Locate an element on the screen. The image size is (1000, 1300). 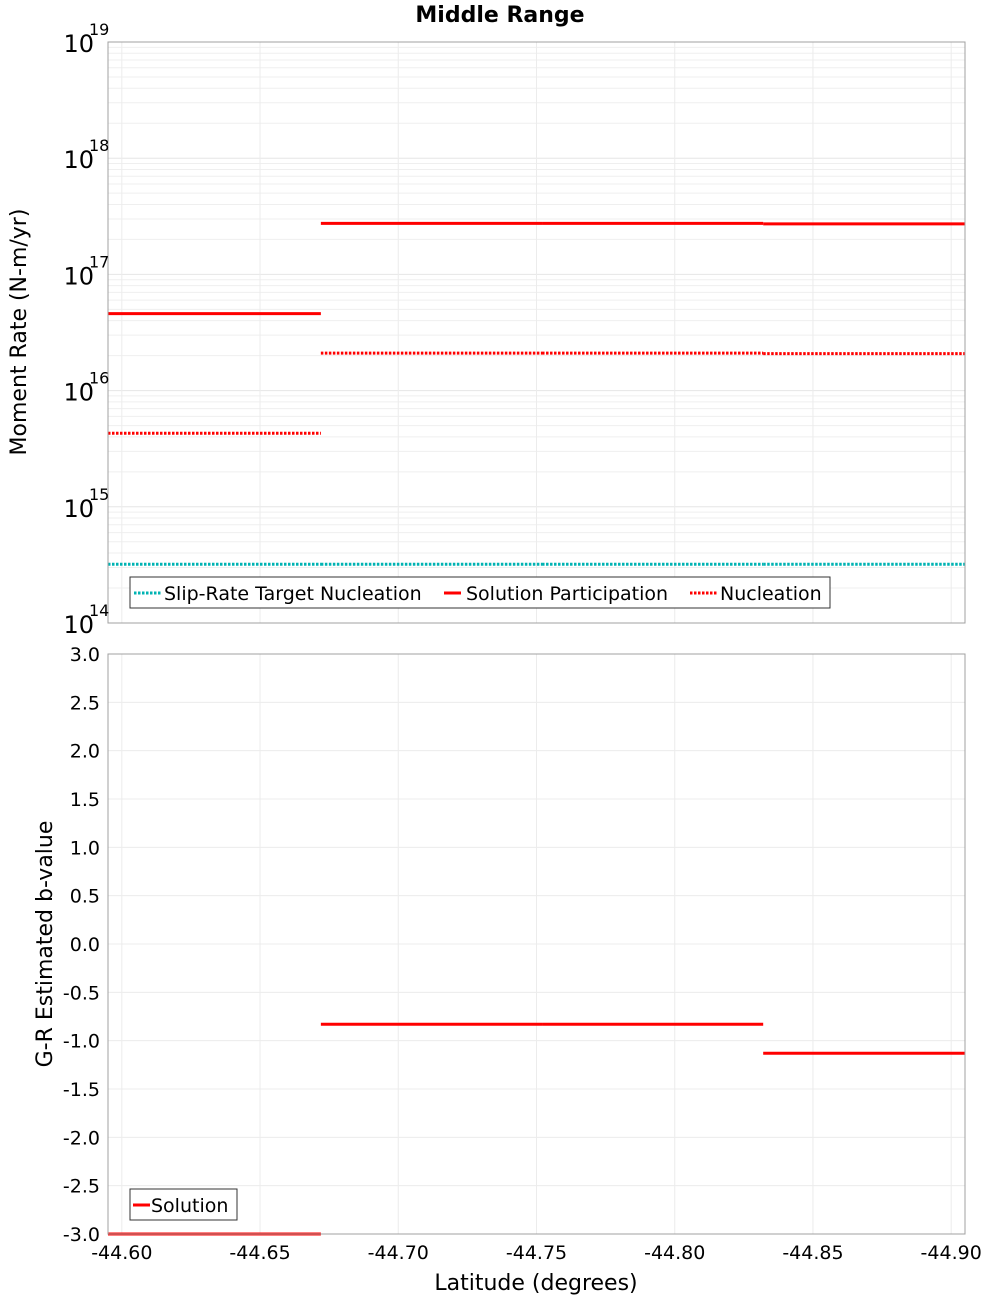
top-y-tick-exponent: 15 is located at coordinates (99, 494).